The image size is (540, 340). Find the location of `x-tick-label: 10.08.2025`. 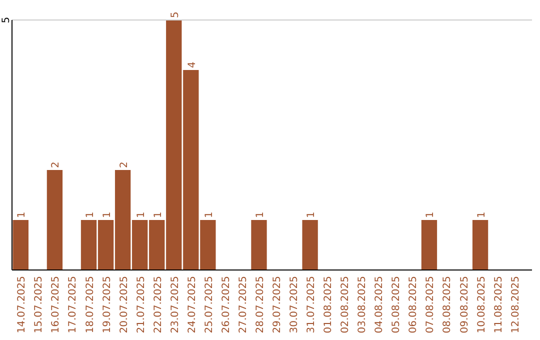

x-tick-label: 10.08.2025 is located at coordinates (482, 305).